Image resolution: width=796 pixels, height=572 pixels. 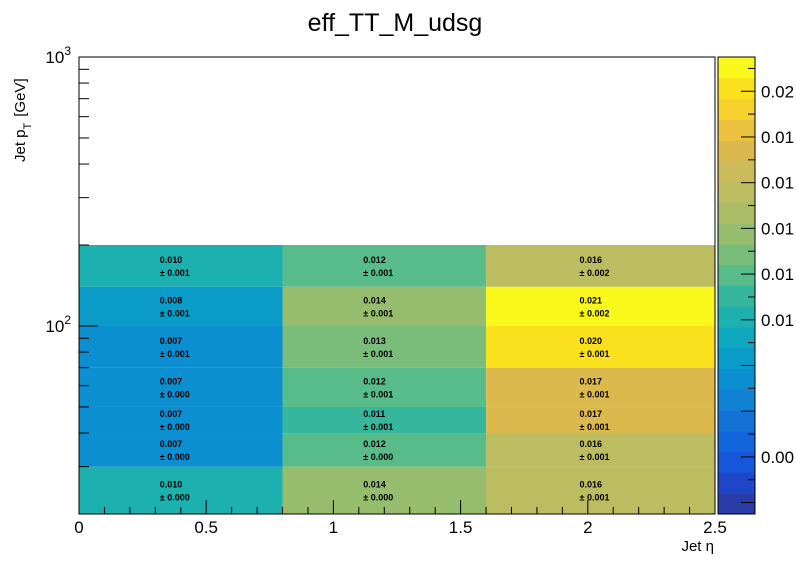 I want to click on x-axis: 0 0.5 1 1.5 2 2.5, so click(x=400, y=518).